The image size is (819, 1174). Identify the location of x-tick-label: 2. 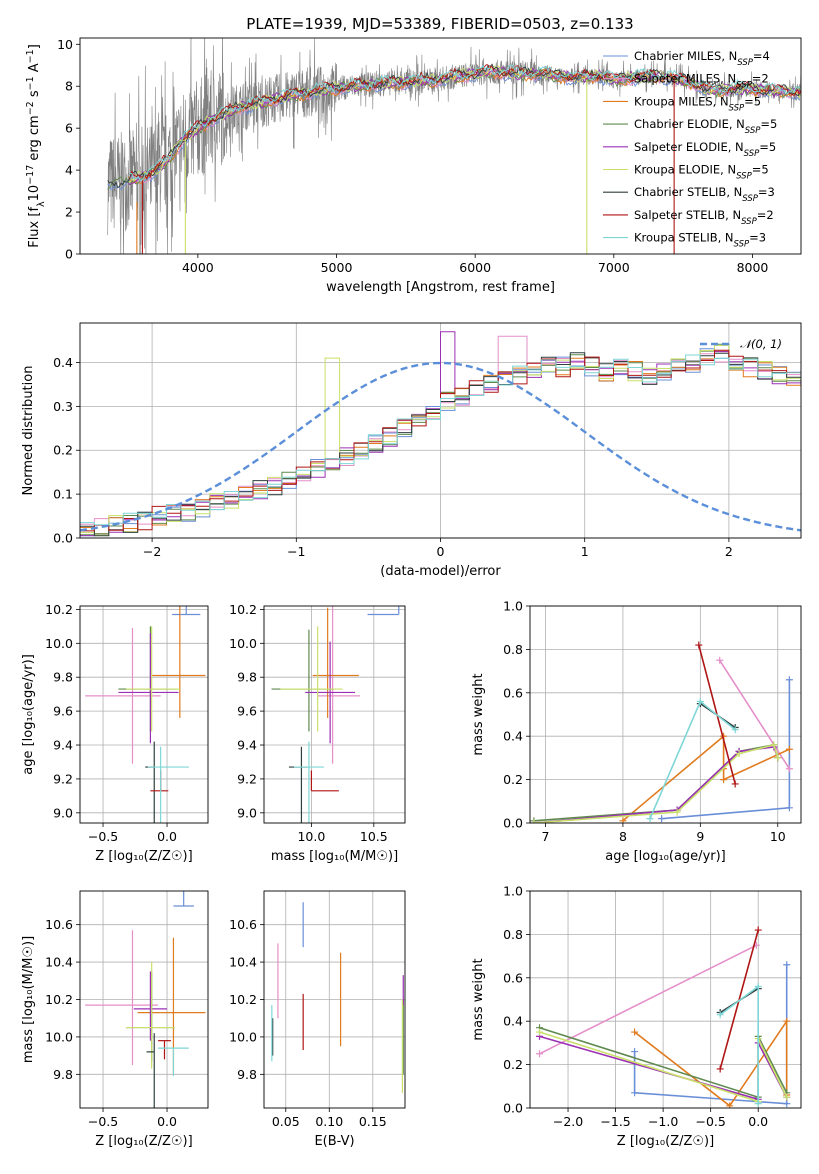
(729, 551).